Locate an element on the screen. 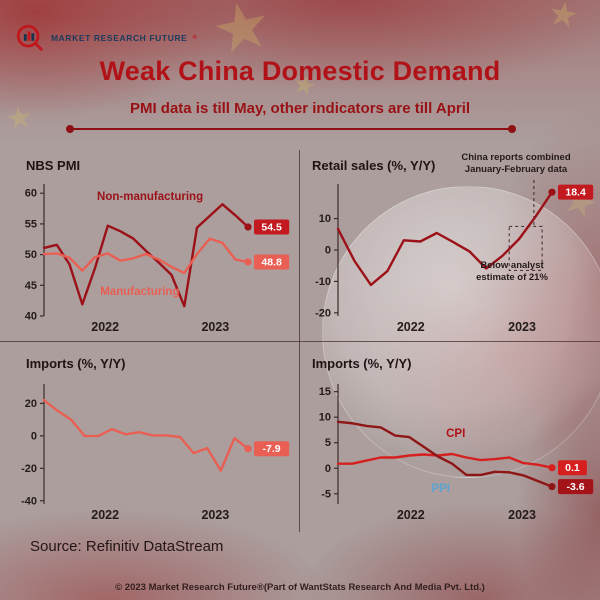 The width and height of the screenshot is (600, 600). horizontal-divider is located at coordinates (300, 341).